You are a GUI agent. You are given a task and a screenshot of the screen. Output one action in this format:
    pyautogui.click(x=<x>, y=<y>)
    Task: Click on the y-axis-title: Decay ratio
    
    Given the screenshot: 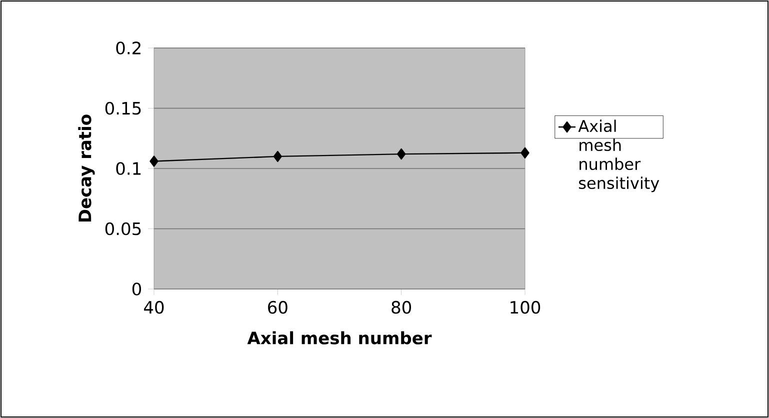 What is the action you would take?
    pyautogui.click(x=86, y=168)
    